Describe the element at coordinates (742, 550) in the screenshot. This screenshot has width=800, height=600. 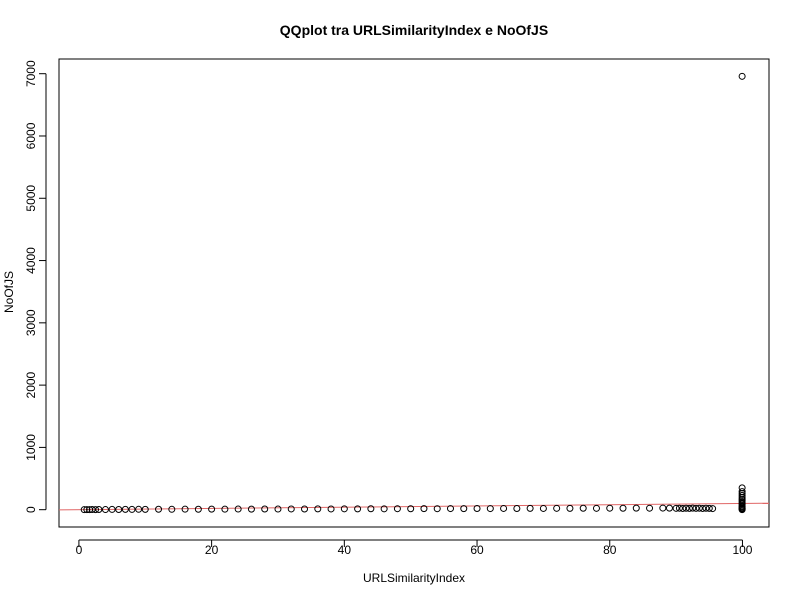
I see `x-tick-label: 100` at that location.